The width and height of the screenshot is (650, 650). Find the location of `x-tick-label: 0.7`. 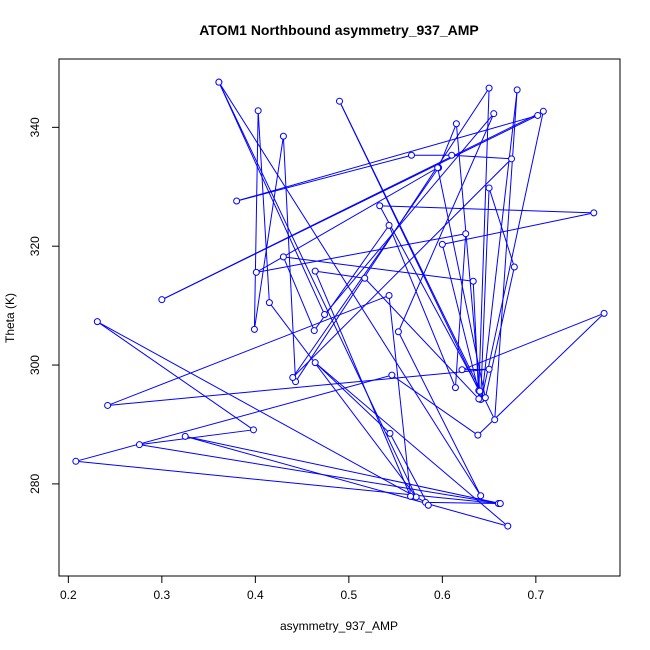

x-tick-label: 0.7 is located at coordinates (536, 595).